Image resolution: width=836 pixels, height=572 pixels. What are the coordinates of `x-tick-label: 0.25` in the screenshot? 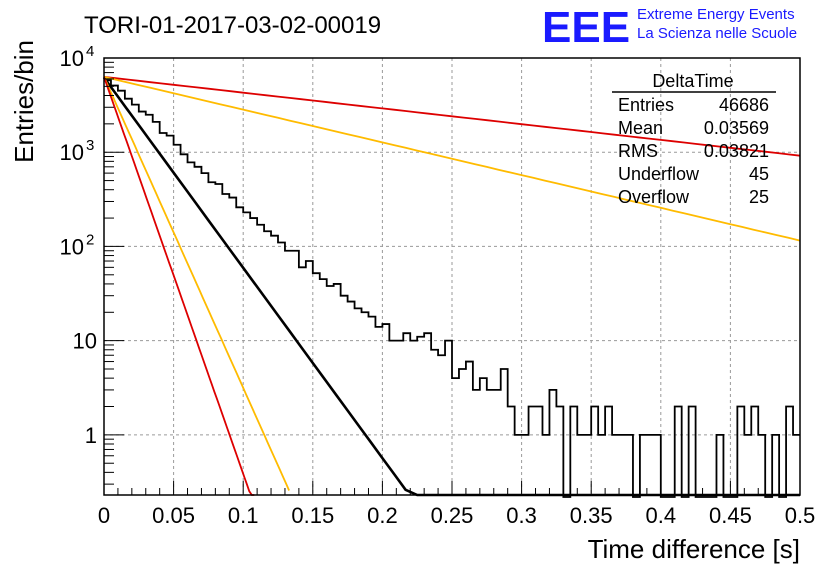 It's located at (452, 515).